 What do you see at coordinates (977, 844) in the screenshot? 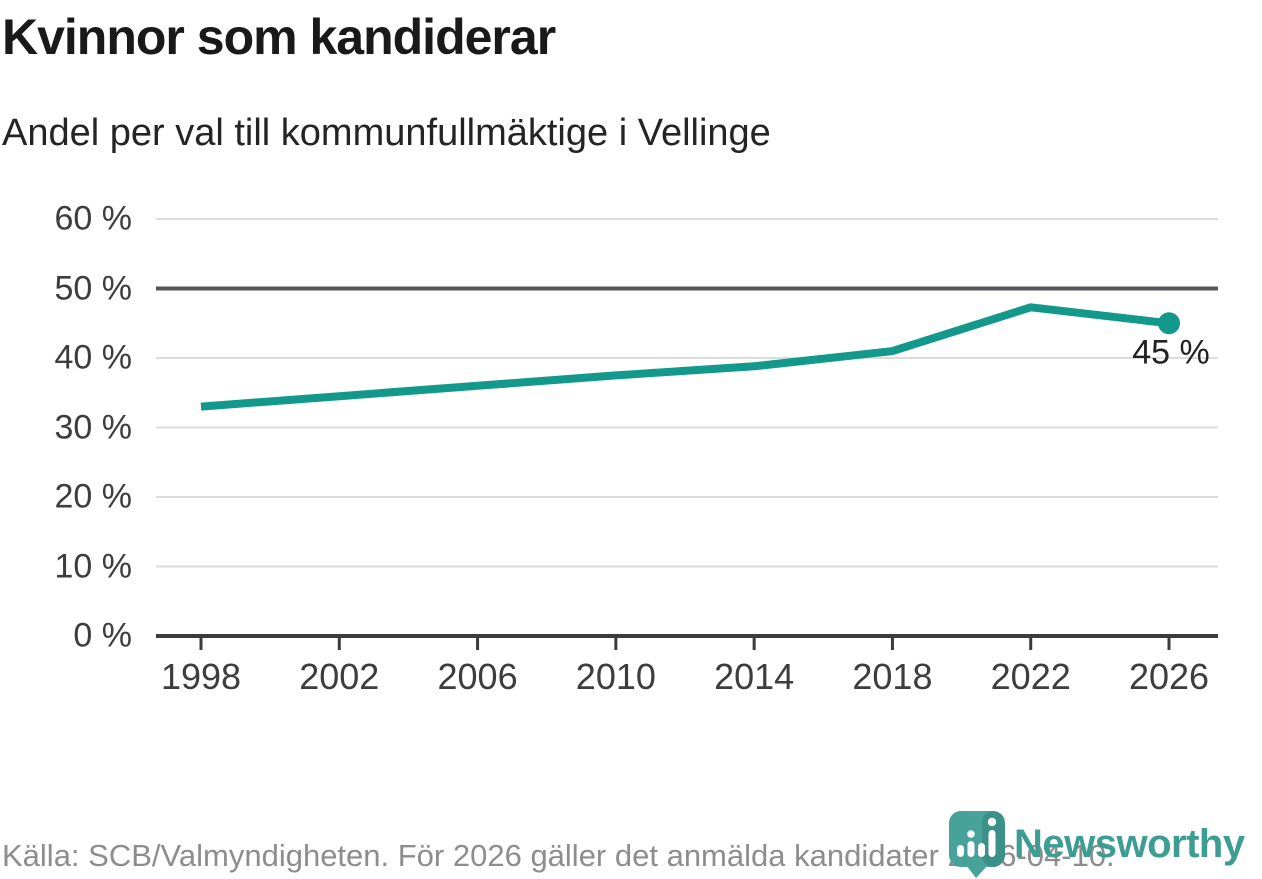
I see `bar-chart-pin-icon` at bounding box center [977, 844].